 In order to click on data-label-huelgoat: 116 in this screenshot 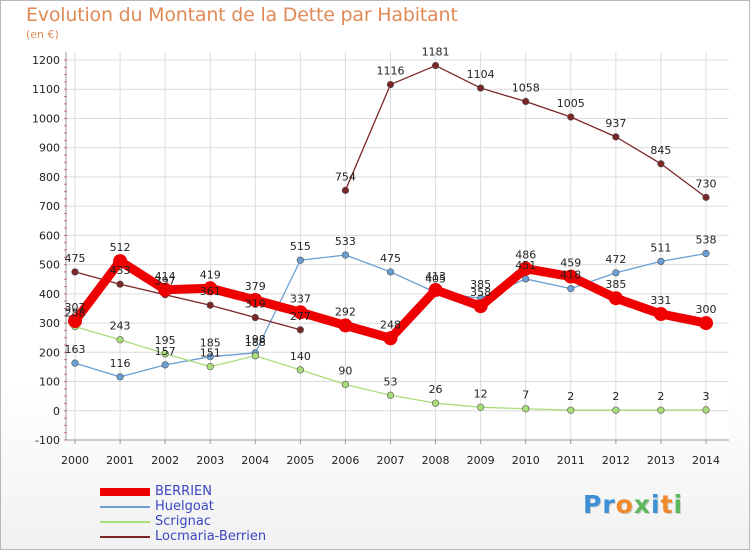, I will do `click(120, 363)`.